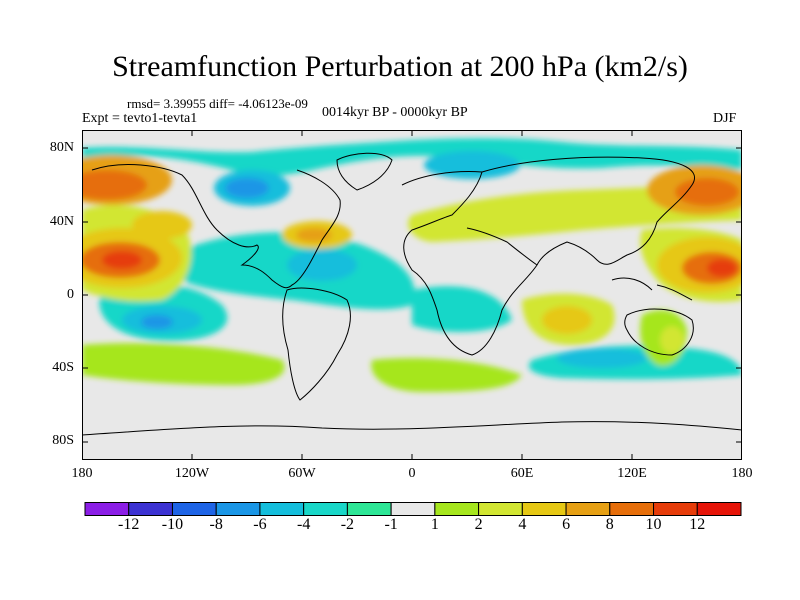  What do you see at coordinates (192, 473) in the screenshot?
I see `lon-label-120w: 120W` at bounding box center [192, 473].